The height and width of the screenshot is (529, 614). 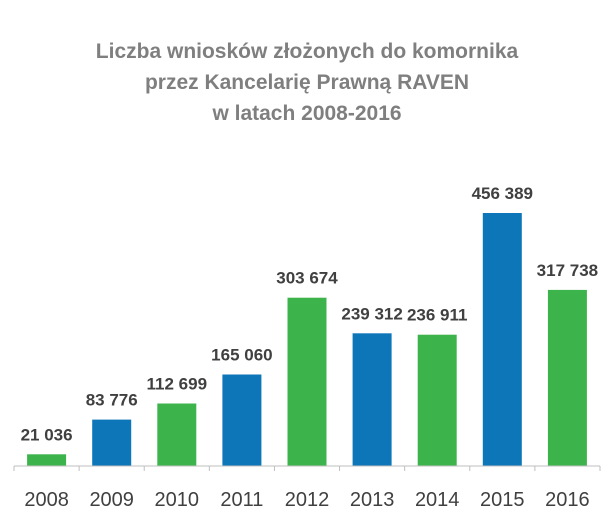 What do you see at coordinates (437, 400) in the screenshot?
I see `bar-2014` at bounding box center [437, 400].